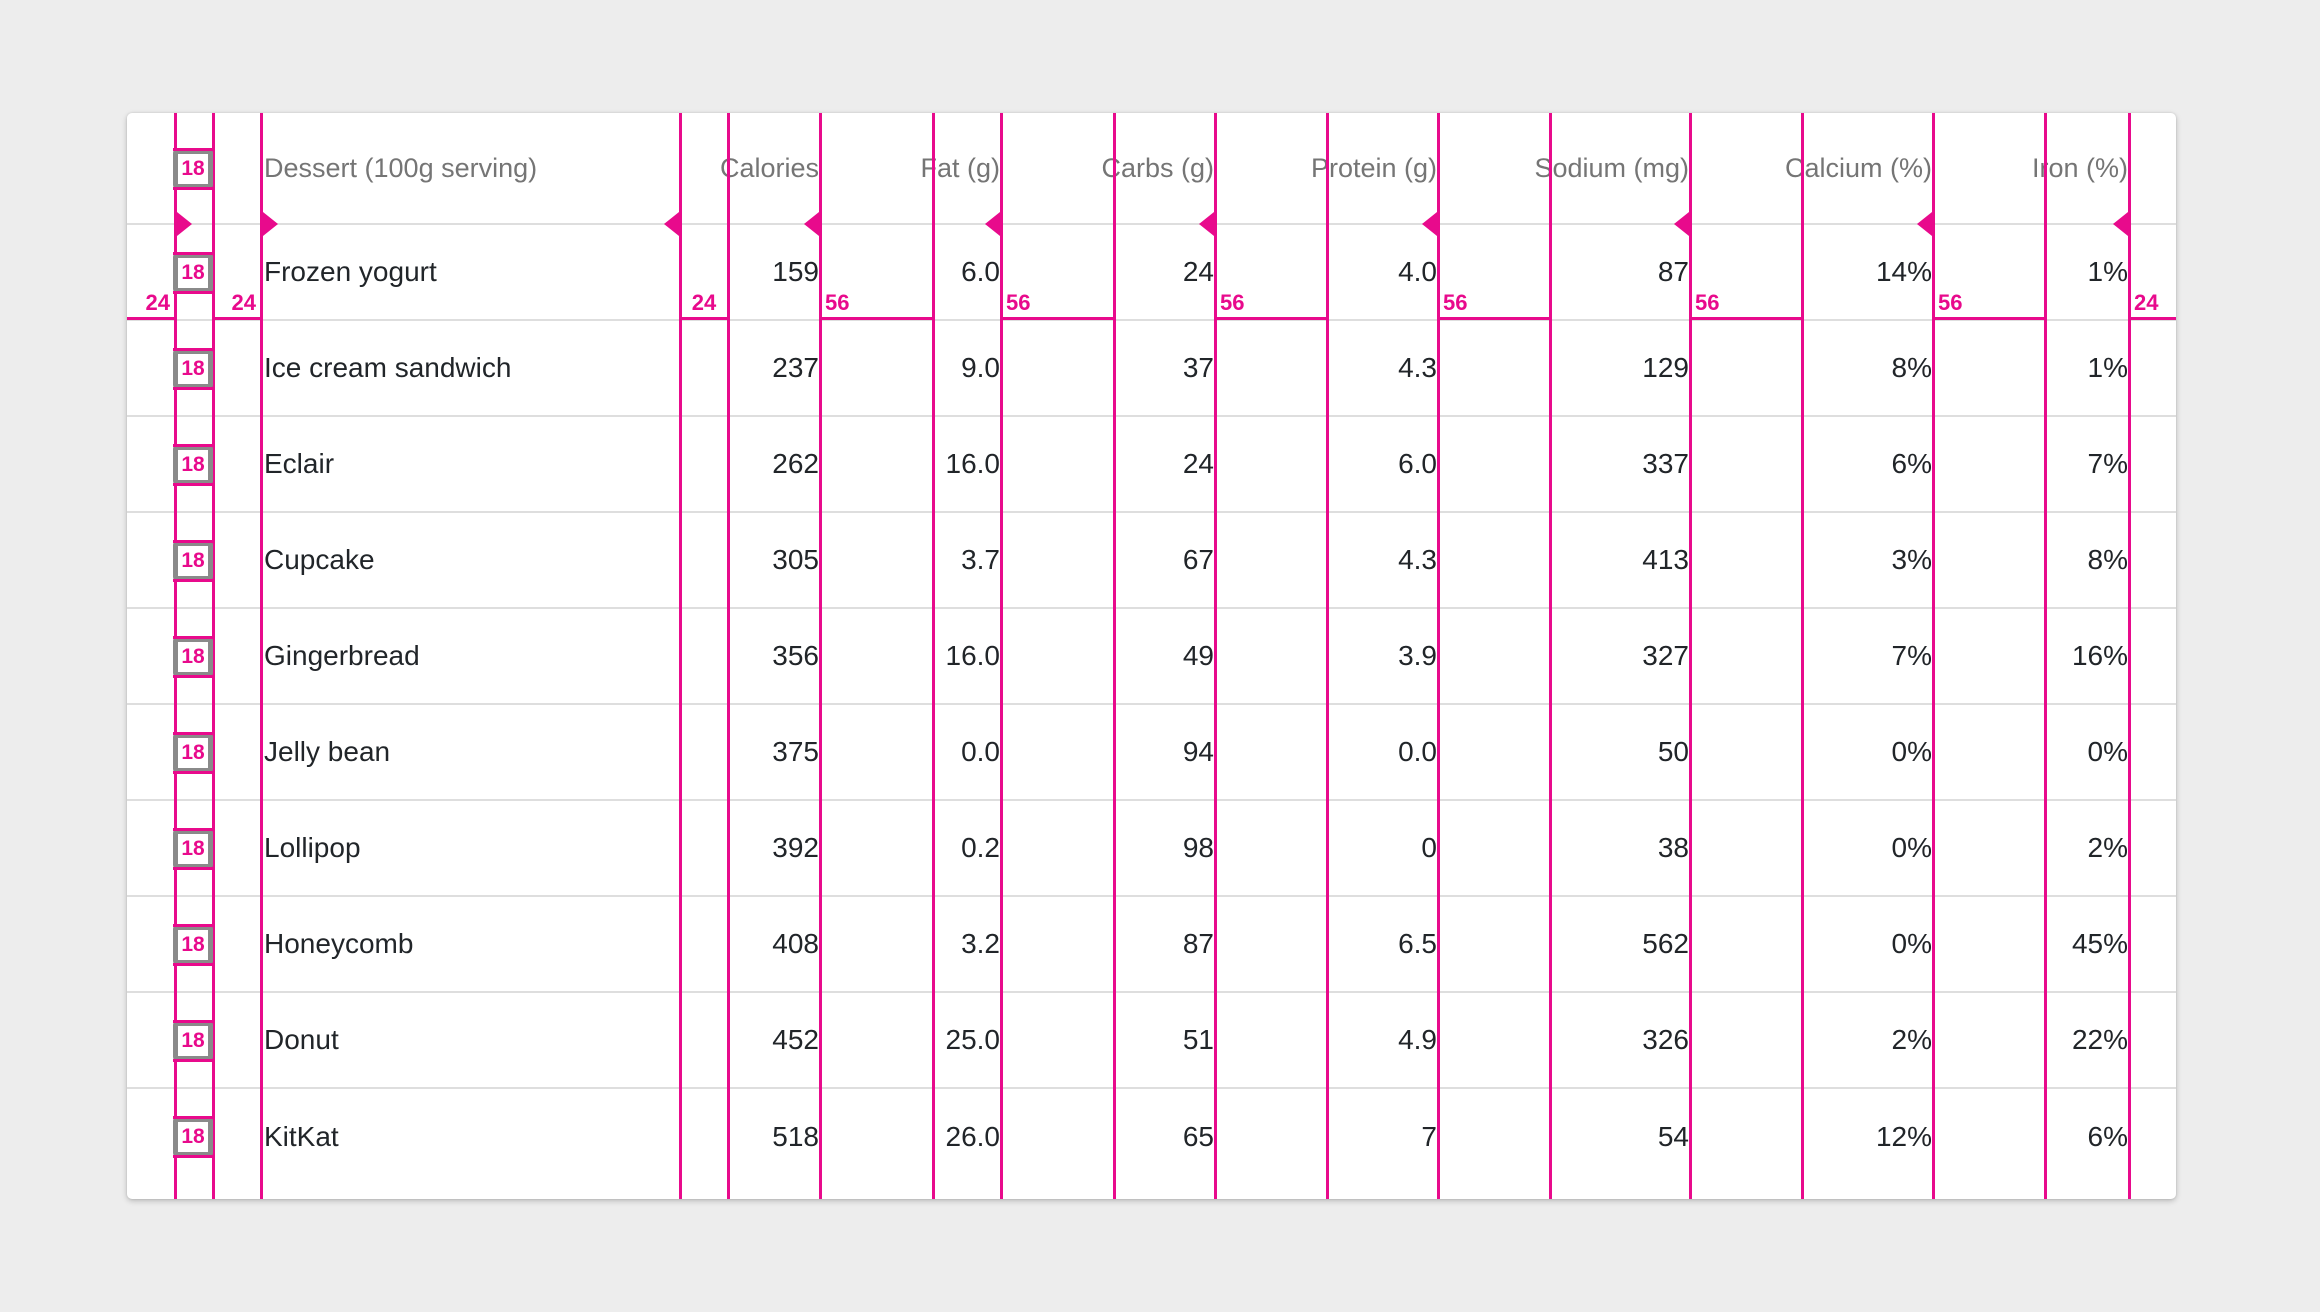 The width and height of the screenshot is (2320, 1312). What do you see at coordinates (319, 559) in the screenshot?
I see `cell-dessert: Cupcake` at bounding box center [319, 559].